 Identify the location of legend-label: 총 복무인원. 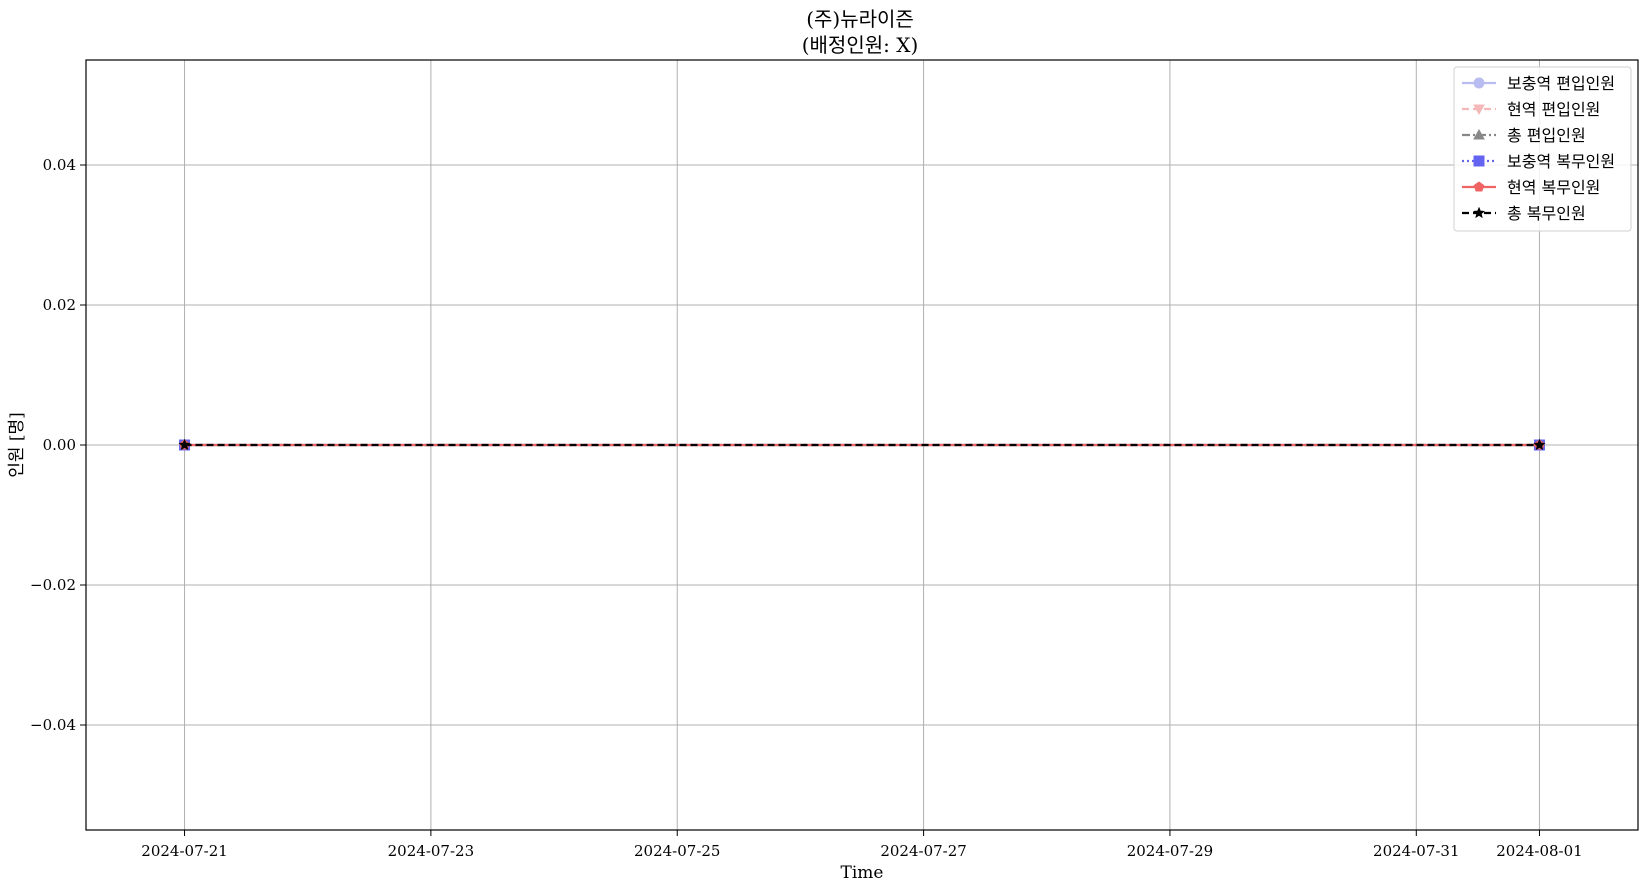
(1546, 213).